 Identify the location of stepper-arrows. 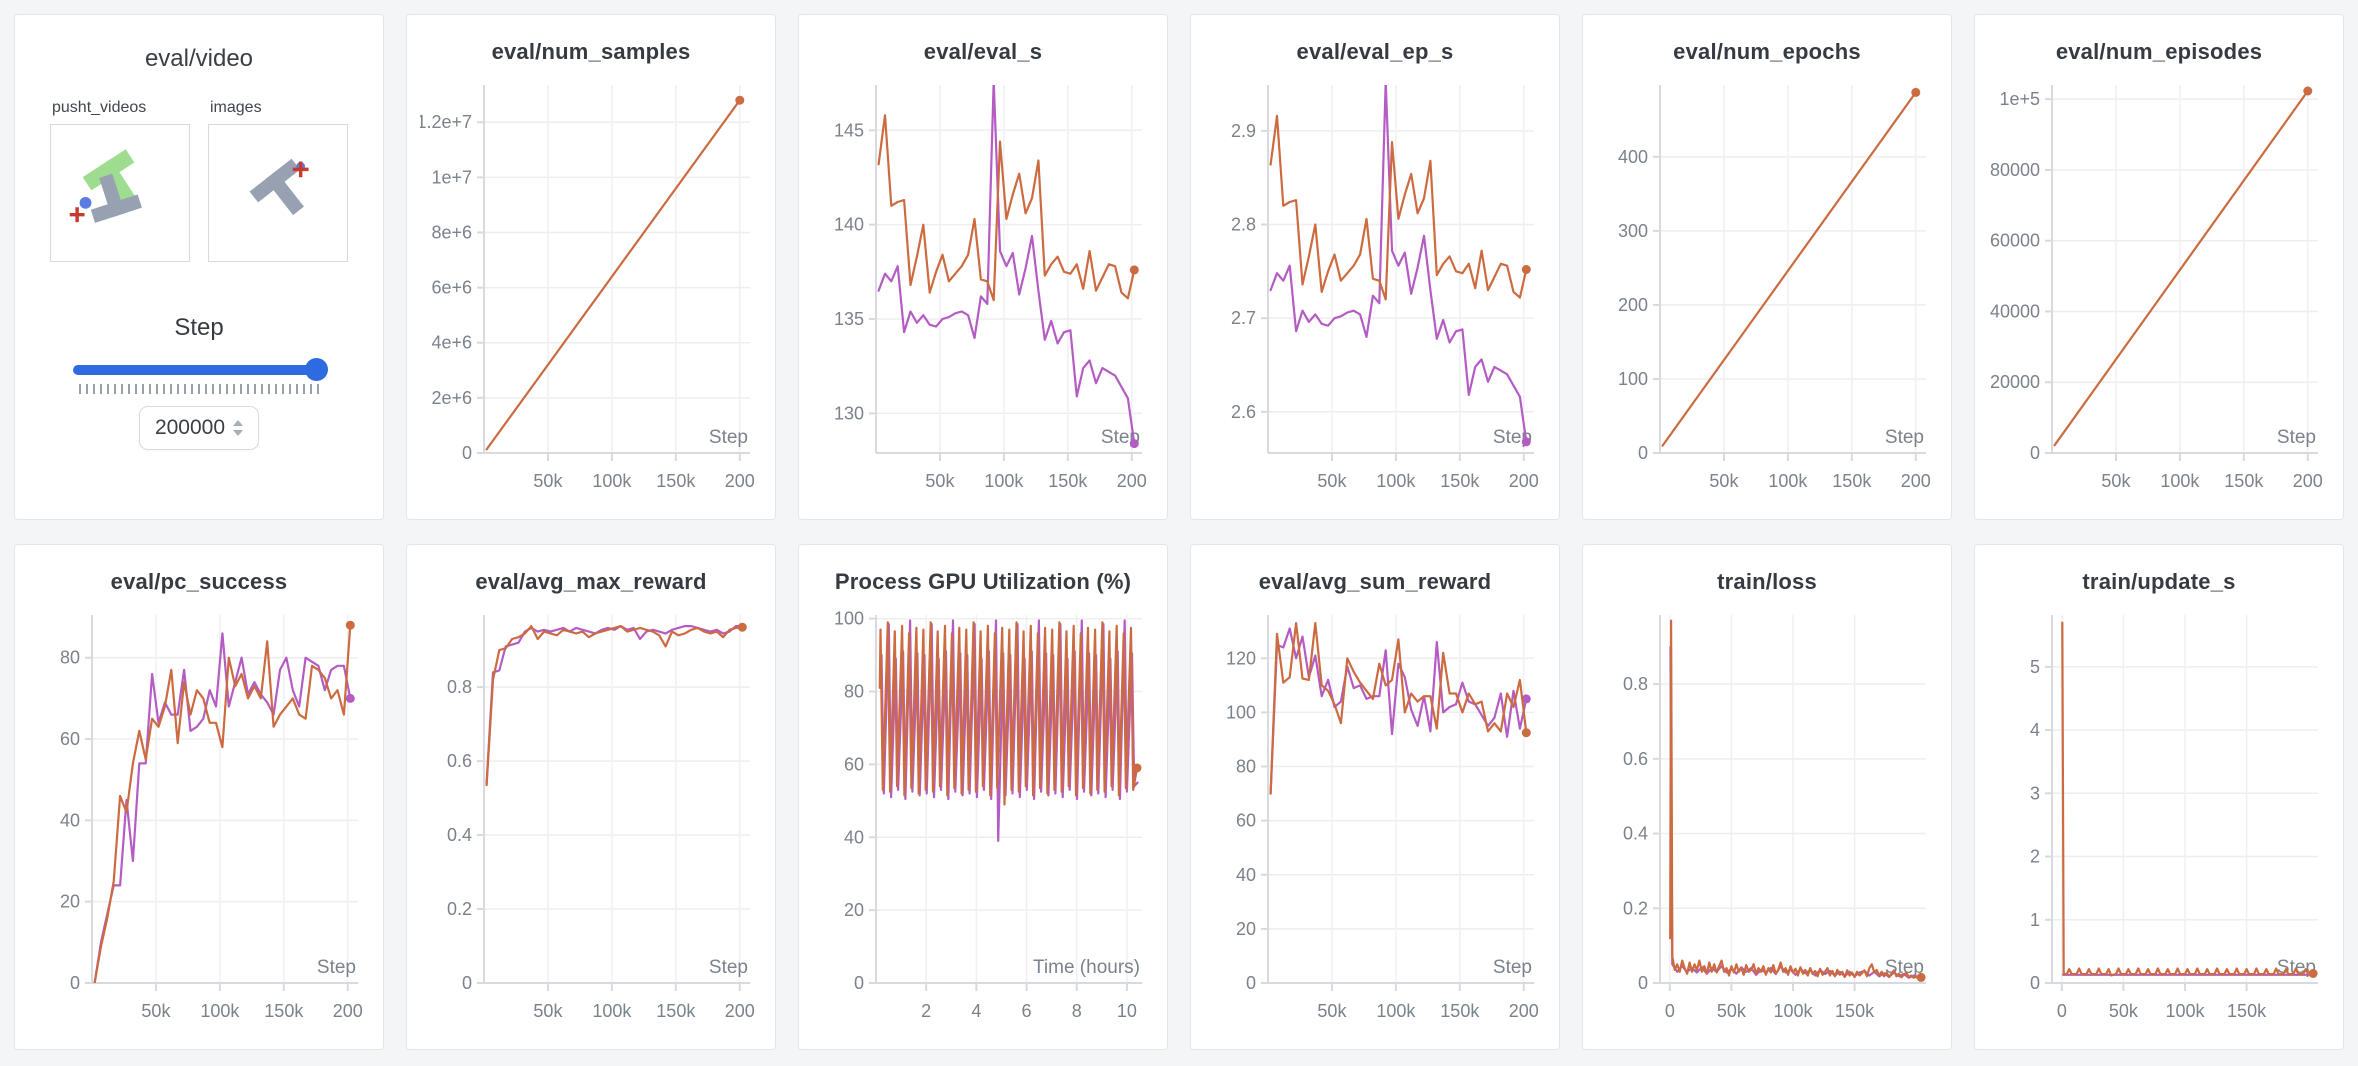
(238, 428).